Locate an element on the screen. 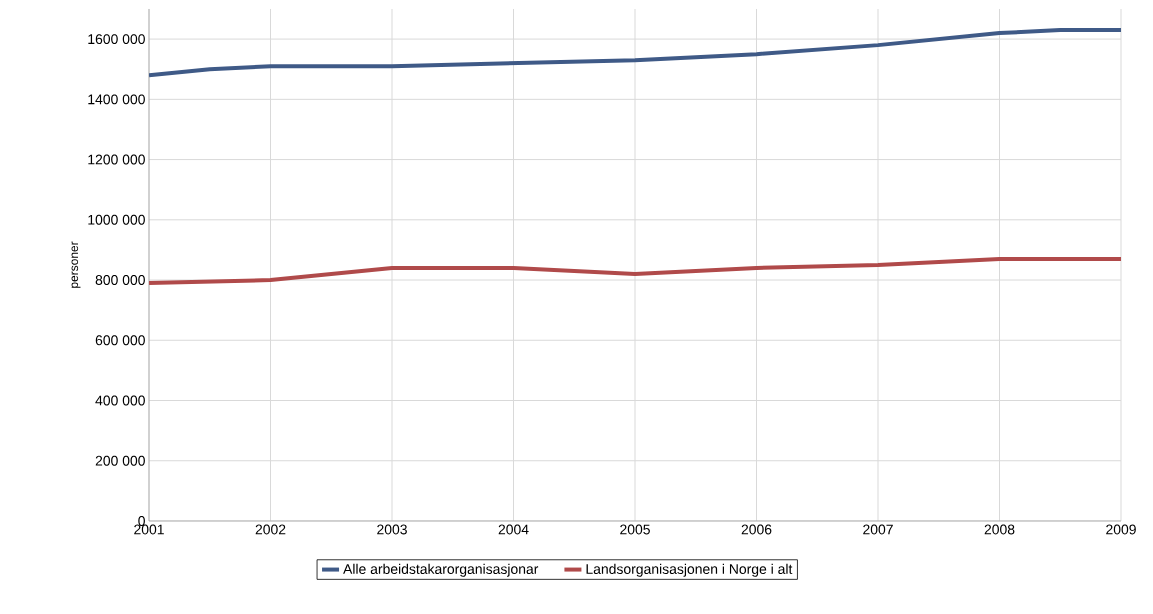 This screenshot has height=614, width=1153. x-tick-label: 2007 is located at coordinates (878, 529).